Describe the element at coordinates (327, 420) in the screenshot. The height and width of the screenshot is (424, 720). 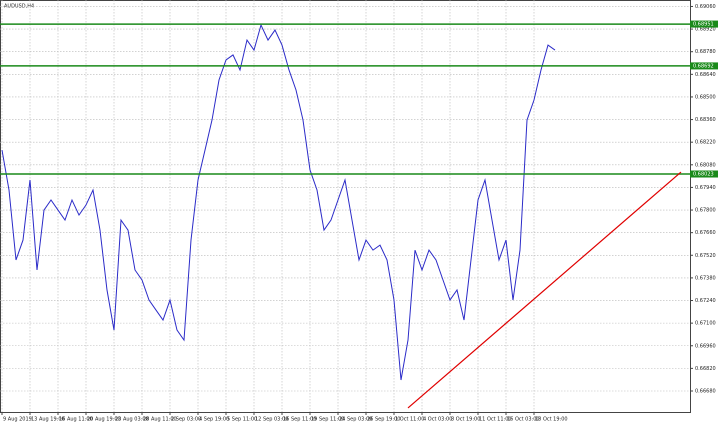
I see `x-tick-label: 19 Sep 11:00` at that location.